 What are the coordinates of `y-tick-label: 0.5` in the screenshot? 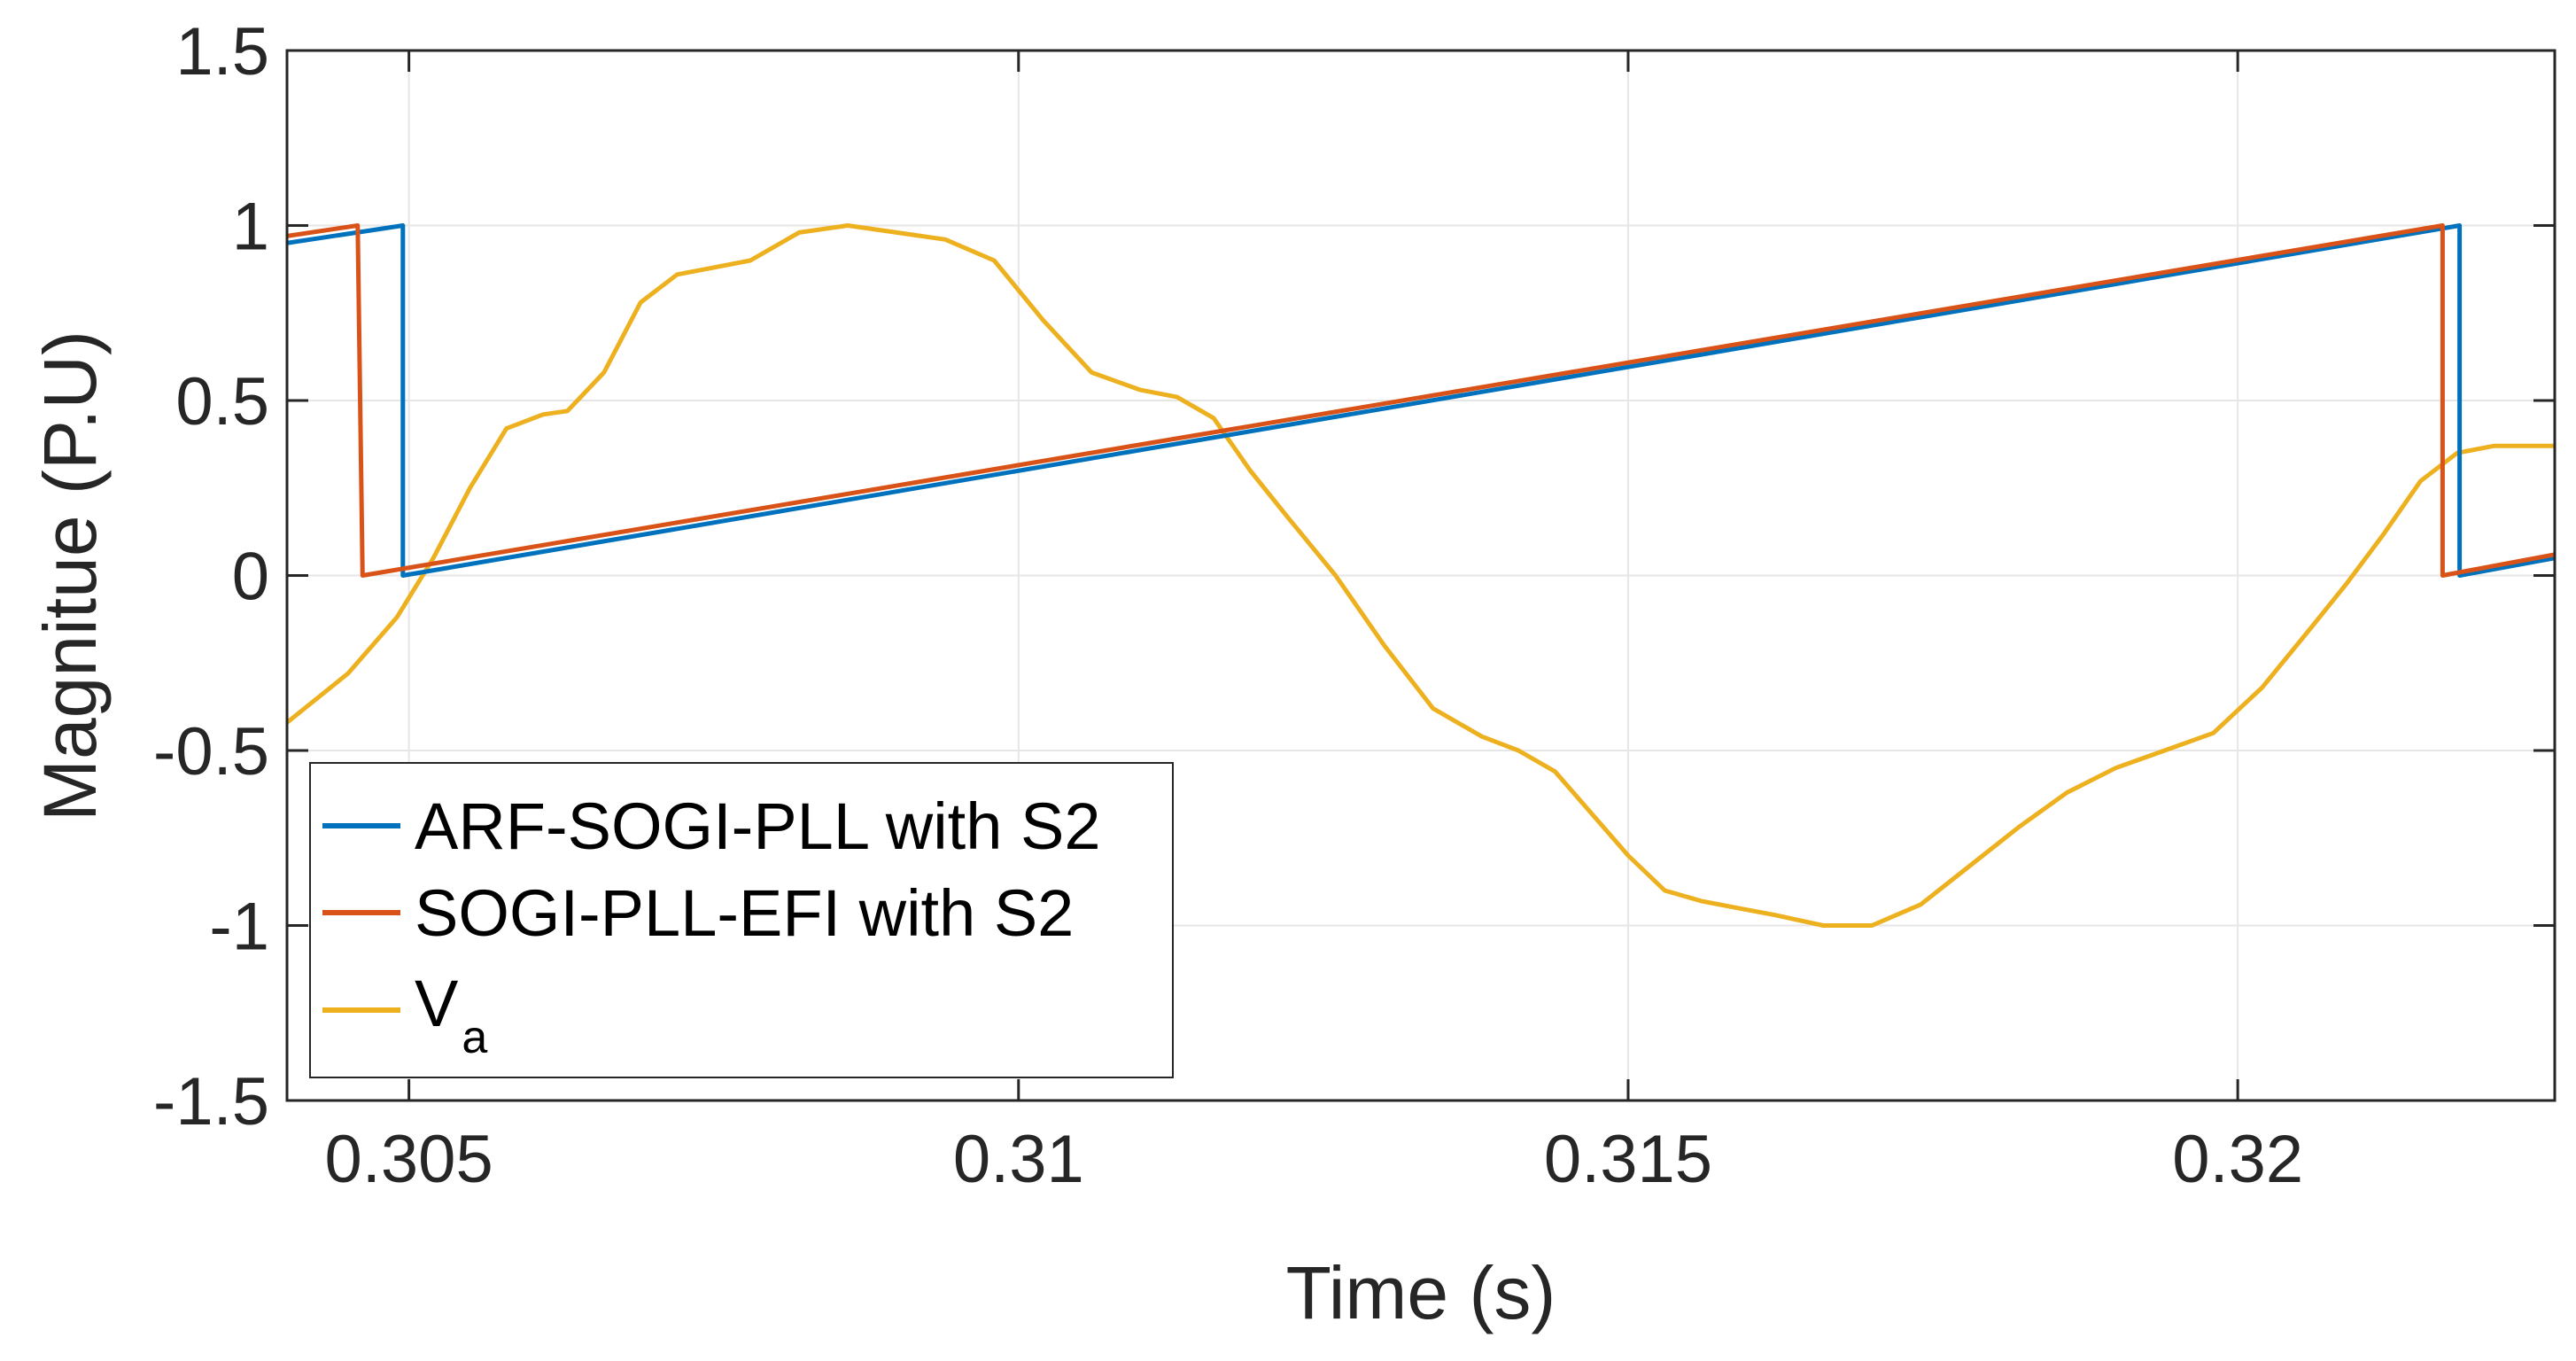 It's located at (222, 402).